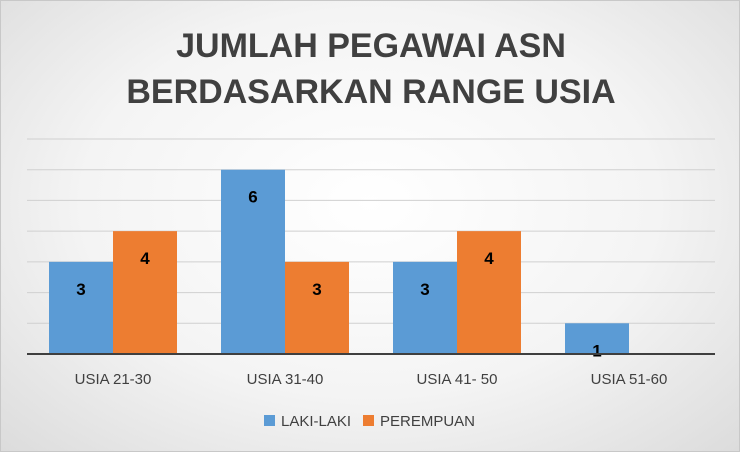 Image resolution: width=740 pixels, height=453 pixels. Describe the element at coordinates (113, 379) in the screenshot. I see `x-tick-label: USIA 21-30` at that location.